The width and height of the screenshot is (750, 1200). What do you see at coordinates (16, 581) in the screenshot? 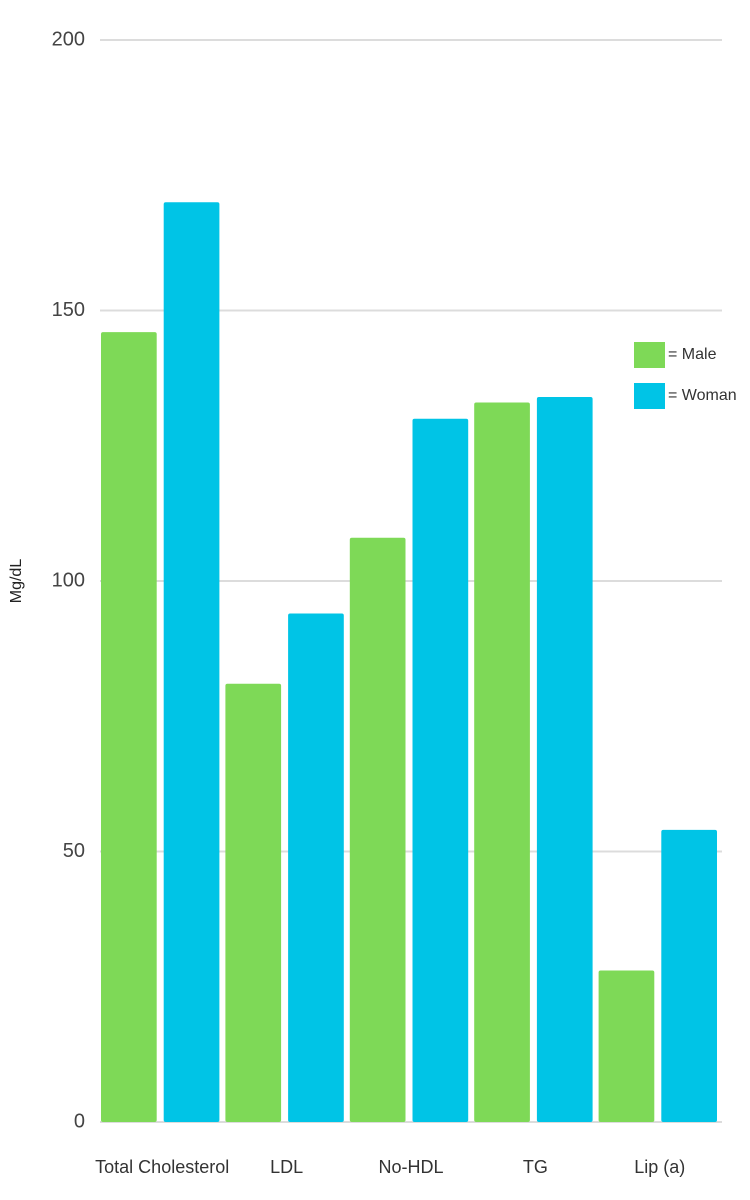
I see `y-axis-label: Mg/dL` at bounding box center [16, 581].